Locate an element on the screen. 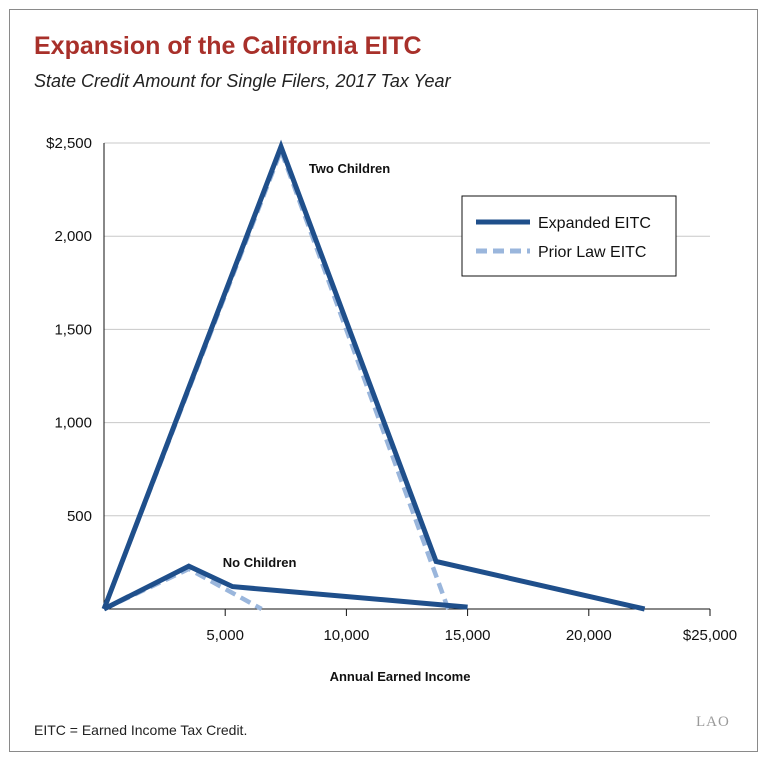  chart-title: Expansion of the California EITC is located at coordinates (228, 46).